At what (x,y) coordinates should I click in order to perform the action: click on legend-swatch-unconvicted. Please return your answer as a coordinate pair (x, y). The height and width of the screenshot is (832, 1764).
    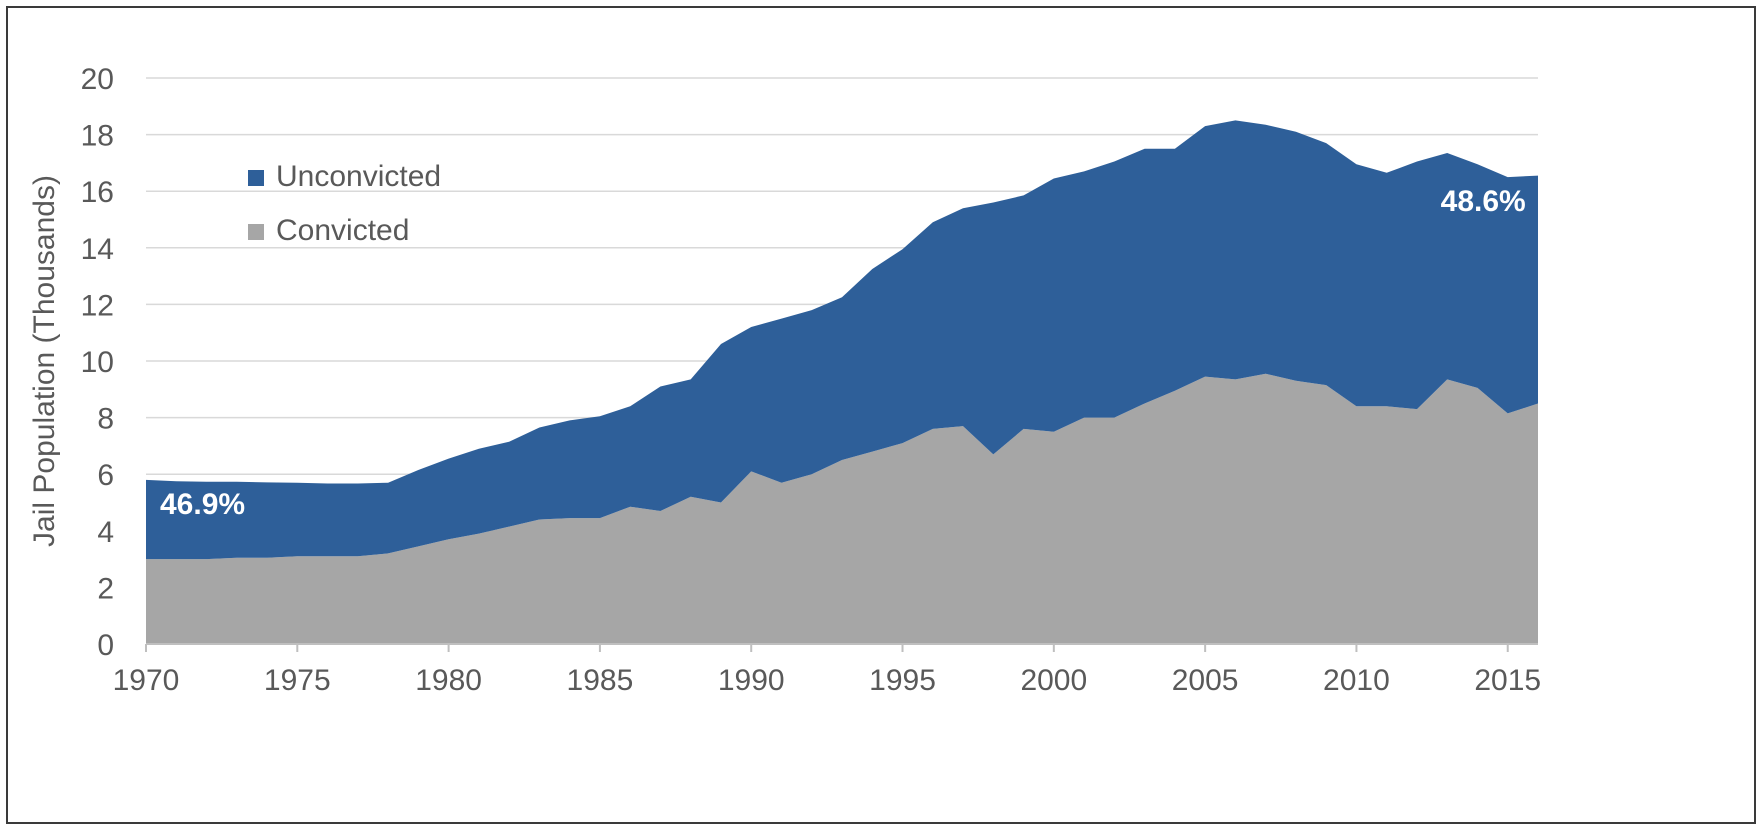
    Looking at the image, I should click on (256, 178).